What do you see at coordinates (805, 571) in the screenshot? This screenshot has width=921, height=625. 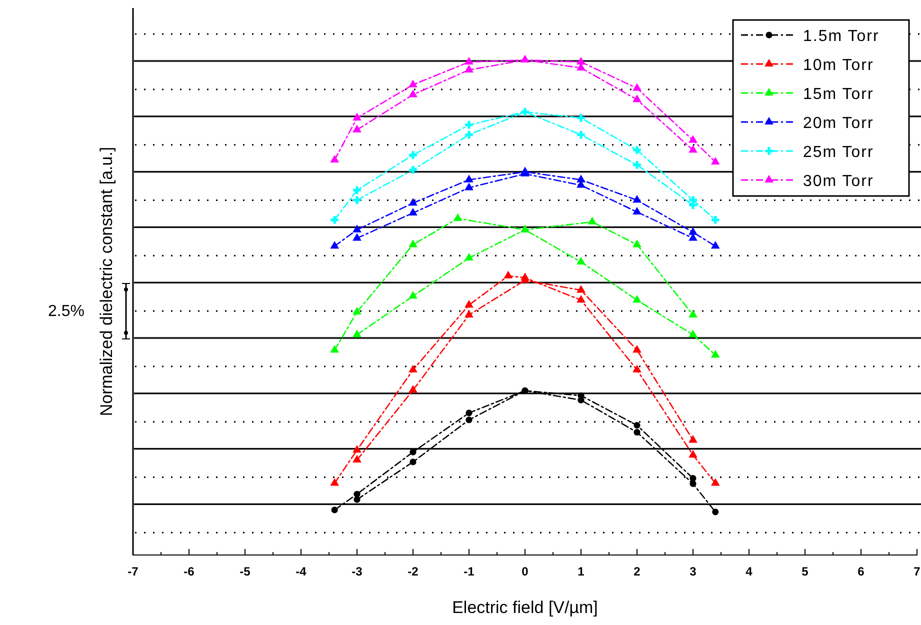 I see `x-tick-label: 5` at bounding box center [805, 571].